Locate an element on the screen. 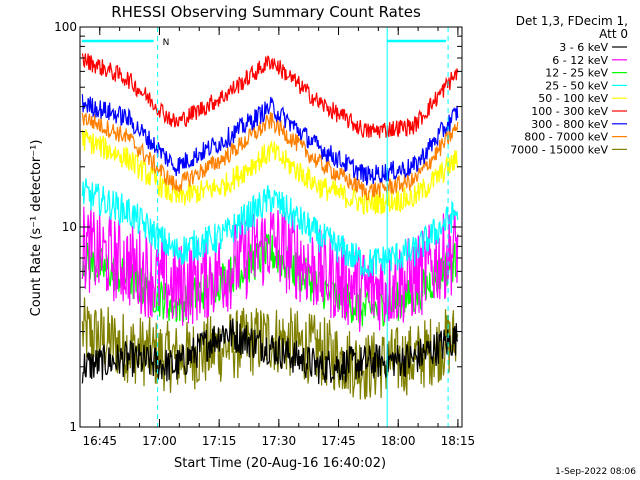  y-tick-label: 10 is located at coordinates (69, 227).